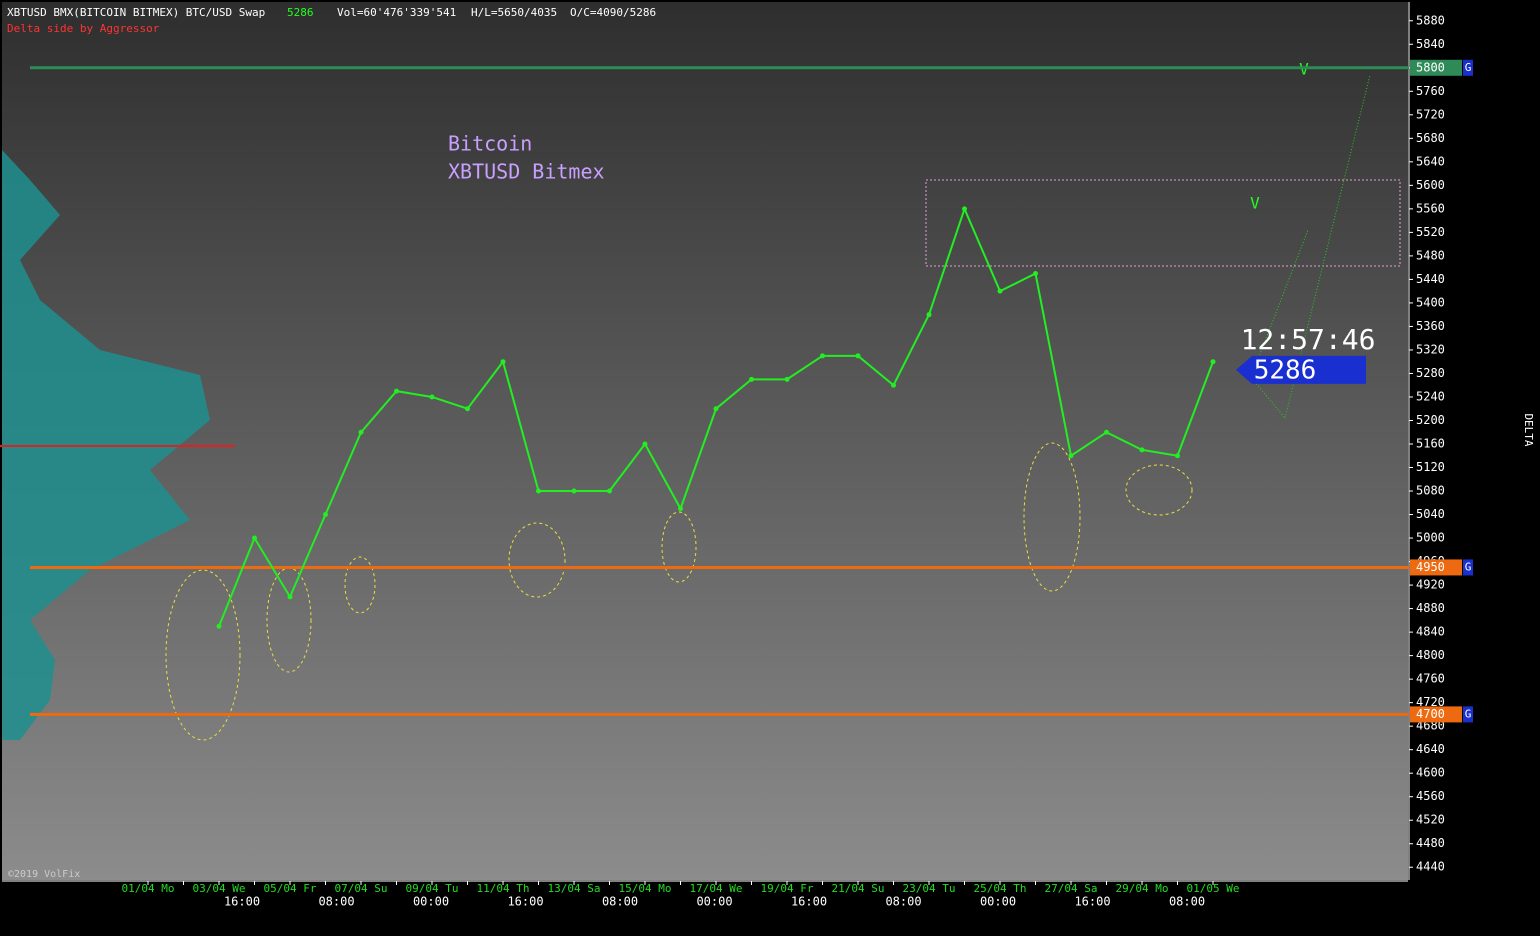 The image size is (1540, 936). Describe the element at coordinates (1430, 232) in the screenshot. I see `y-tick-label: 5520` at that location.